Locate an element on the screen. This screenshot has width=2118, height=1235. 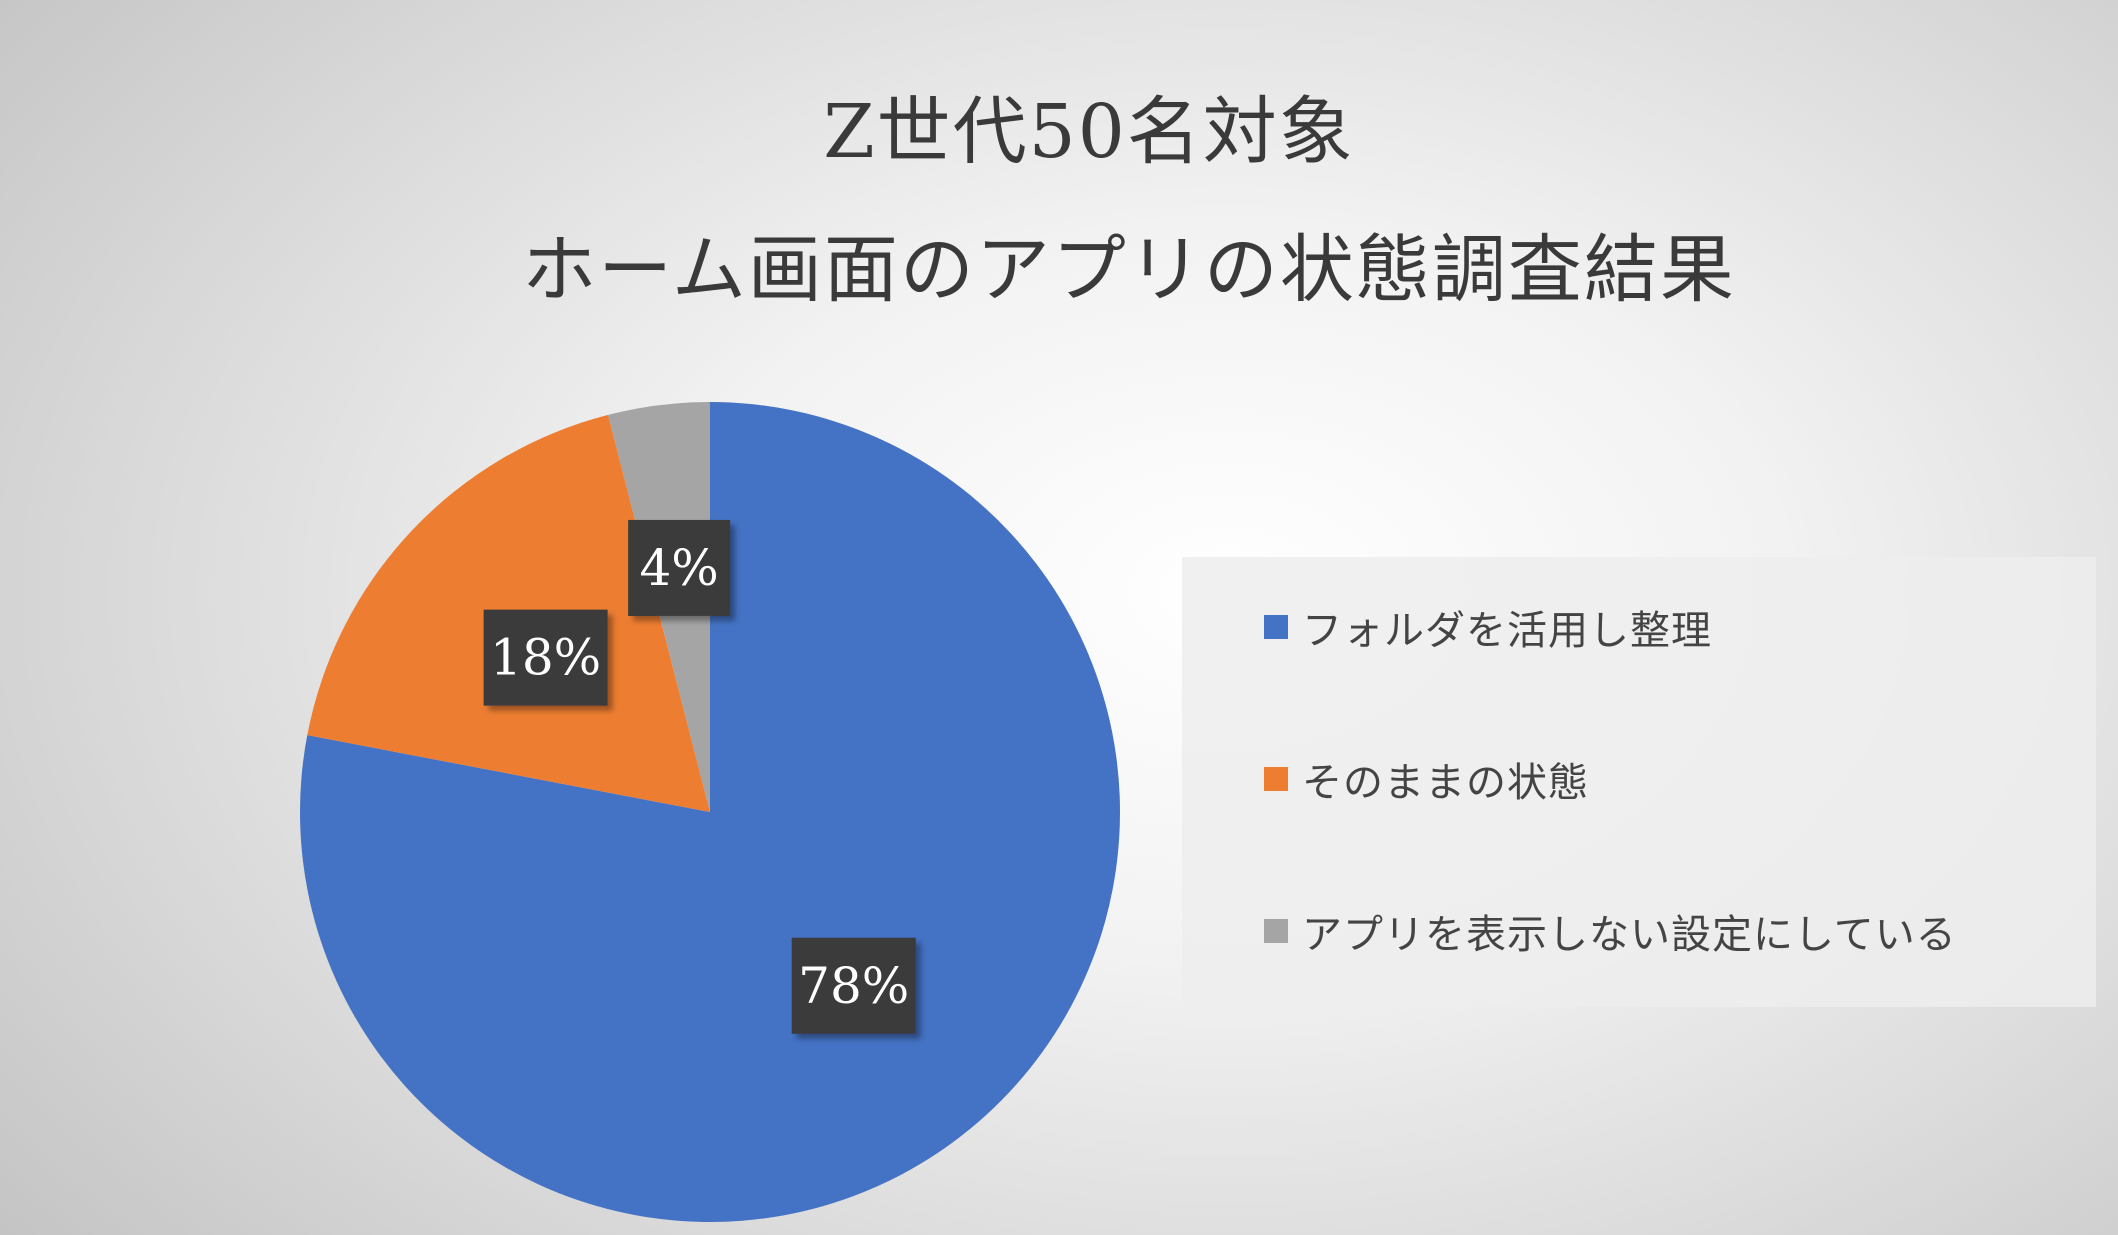
chart-title-line-1: Z世代50名対象 is located at coordinates (1089, 132).